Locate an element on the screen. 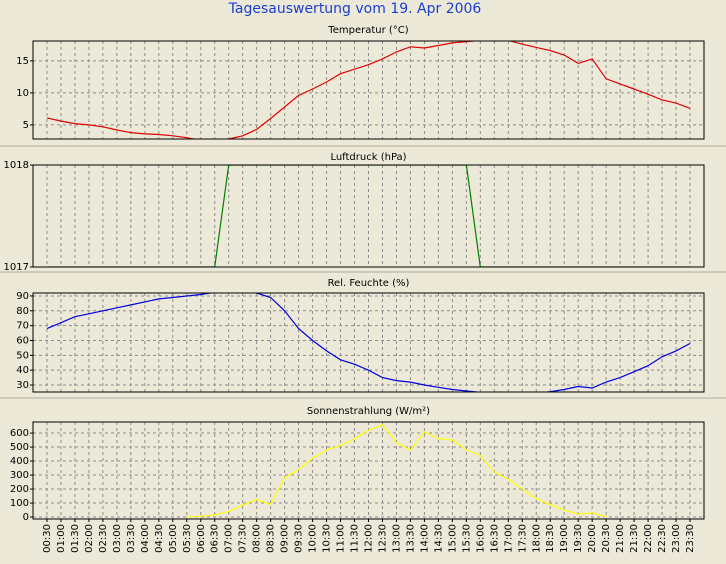 The image size is (726, 564). x-tick-label: 13:00 is located at coordinates (396, 538).